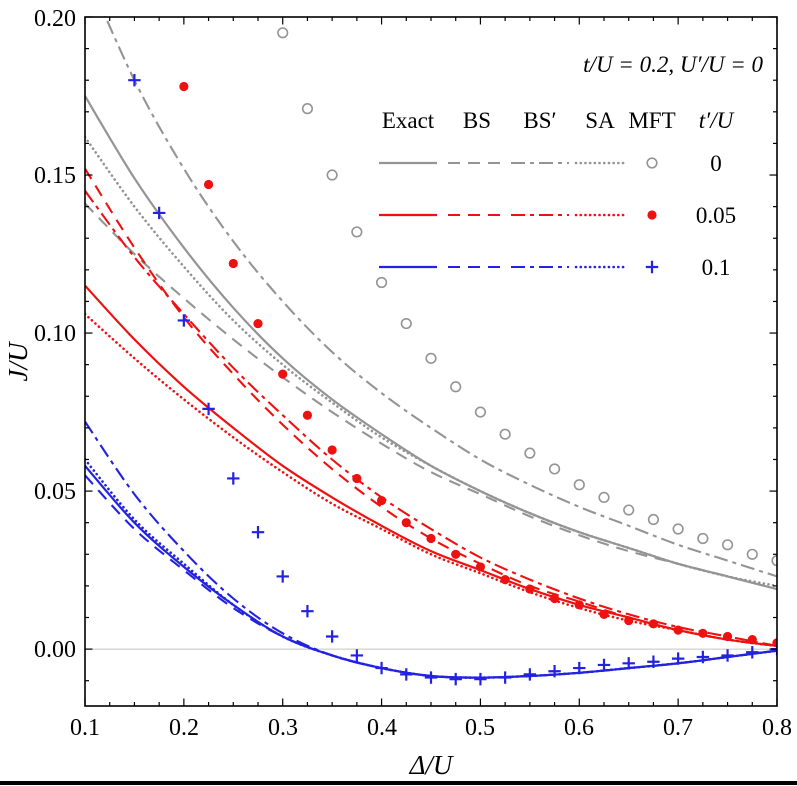 The width and height of the screenshot is (797, 786). Describe the element at coordinates (539, 120) in the screenshot. I see `legend-header-bs-prime: BS′` at that location.